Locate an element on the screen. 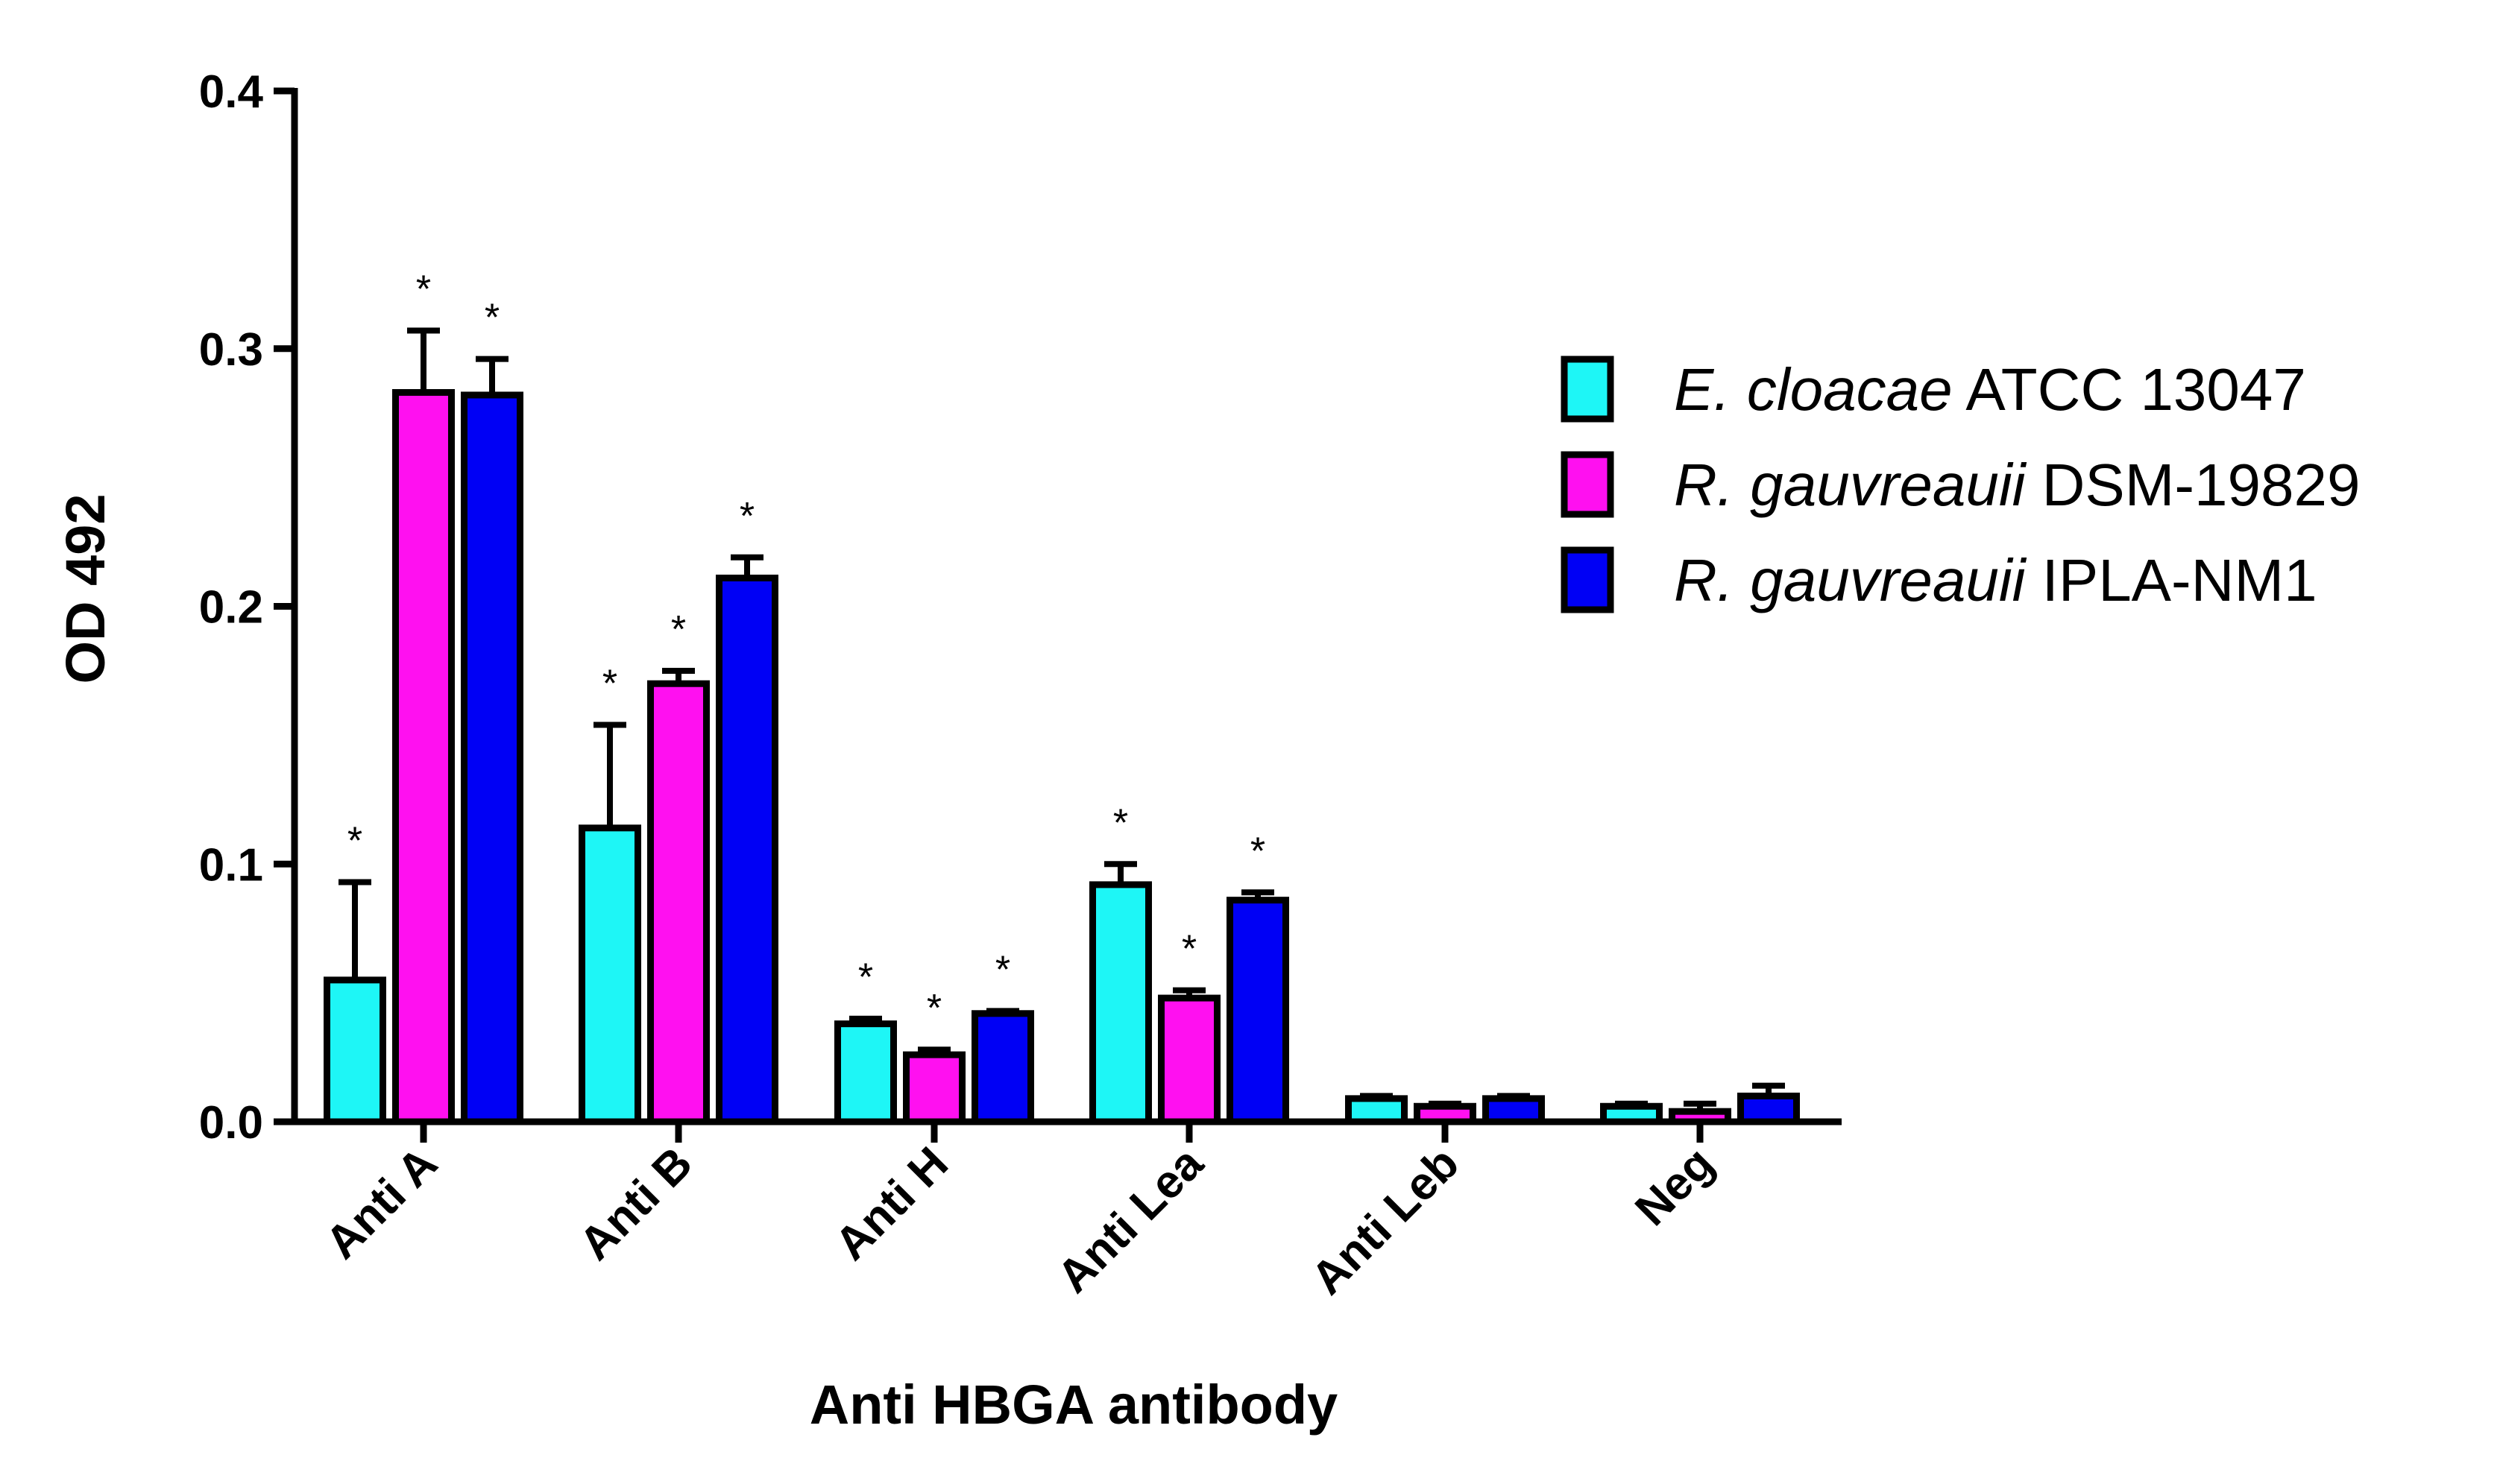 This screenshot has height=1484, width=2500. x-tick-label: Anti H is located at coordinates (891, 1203).